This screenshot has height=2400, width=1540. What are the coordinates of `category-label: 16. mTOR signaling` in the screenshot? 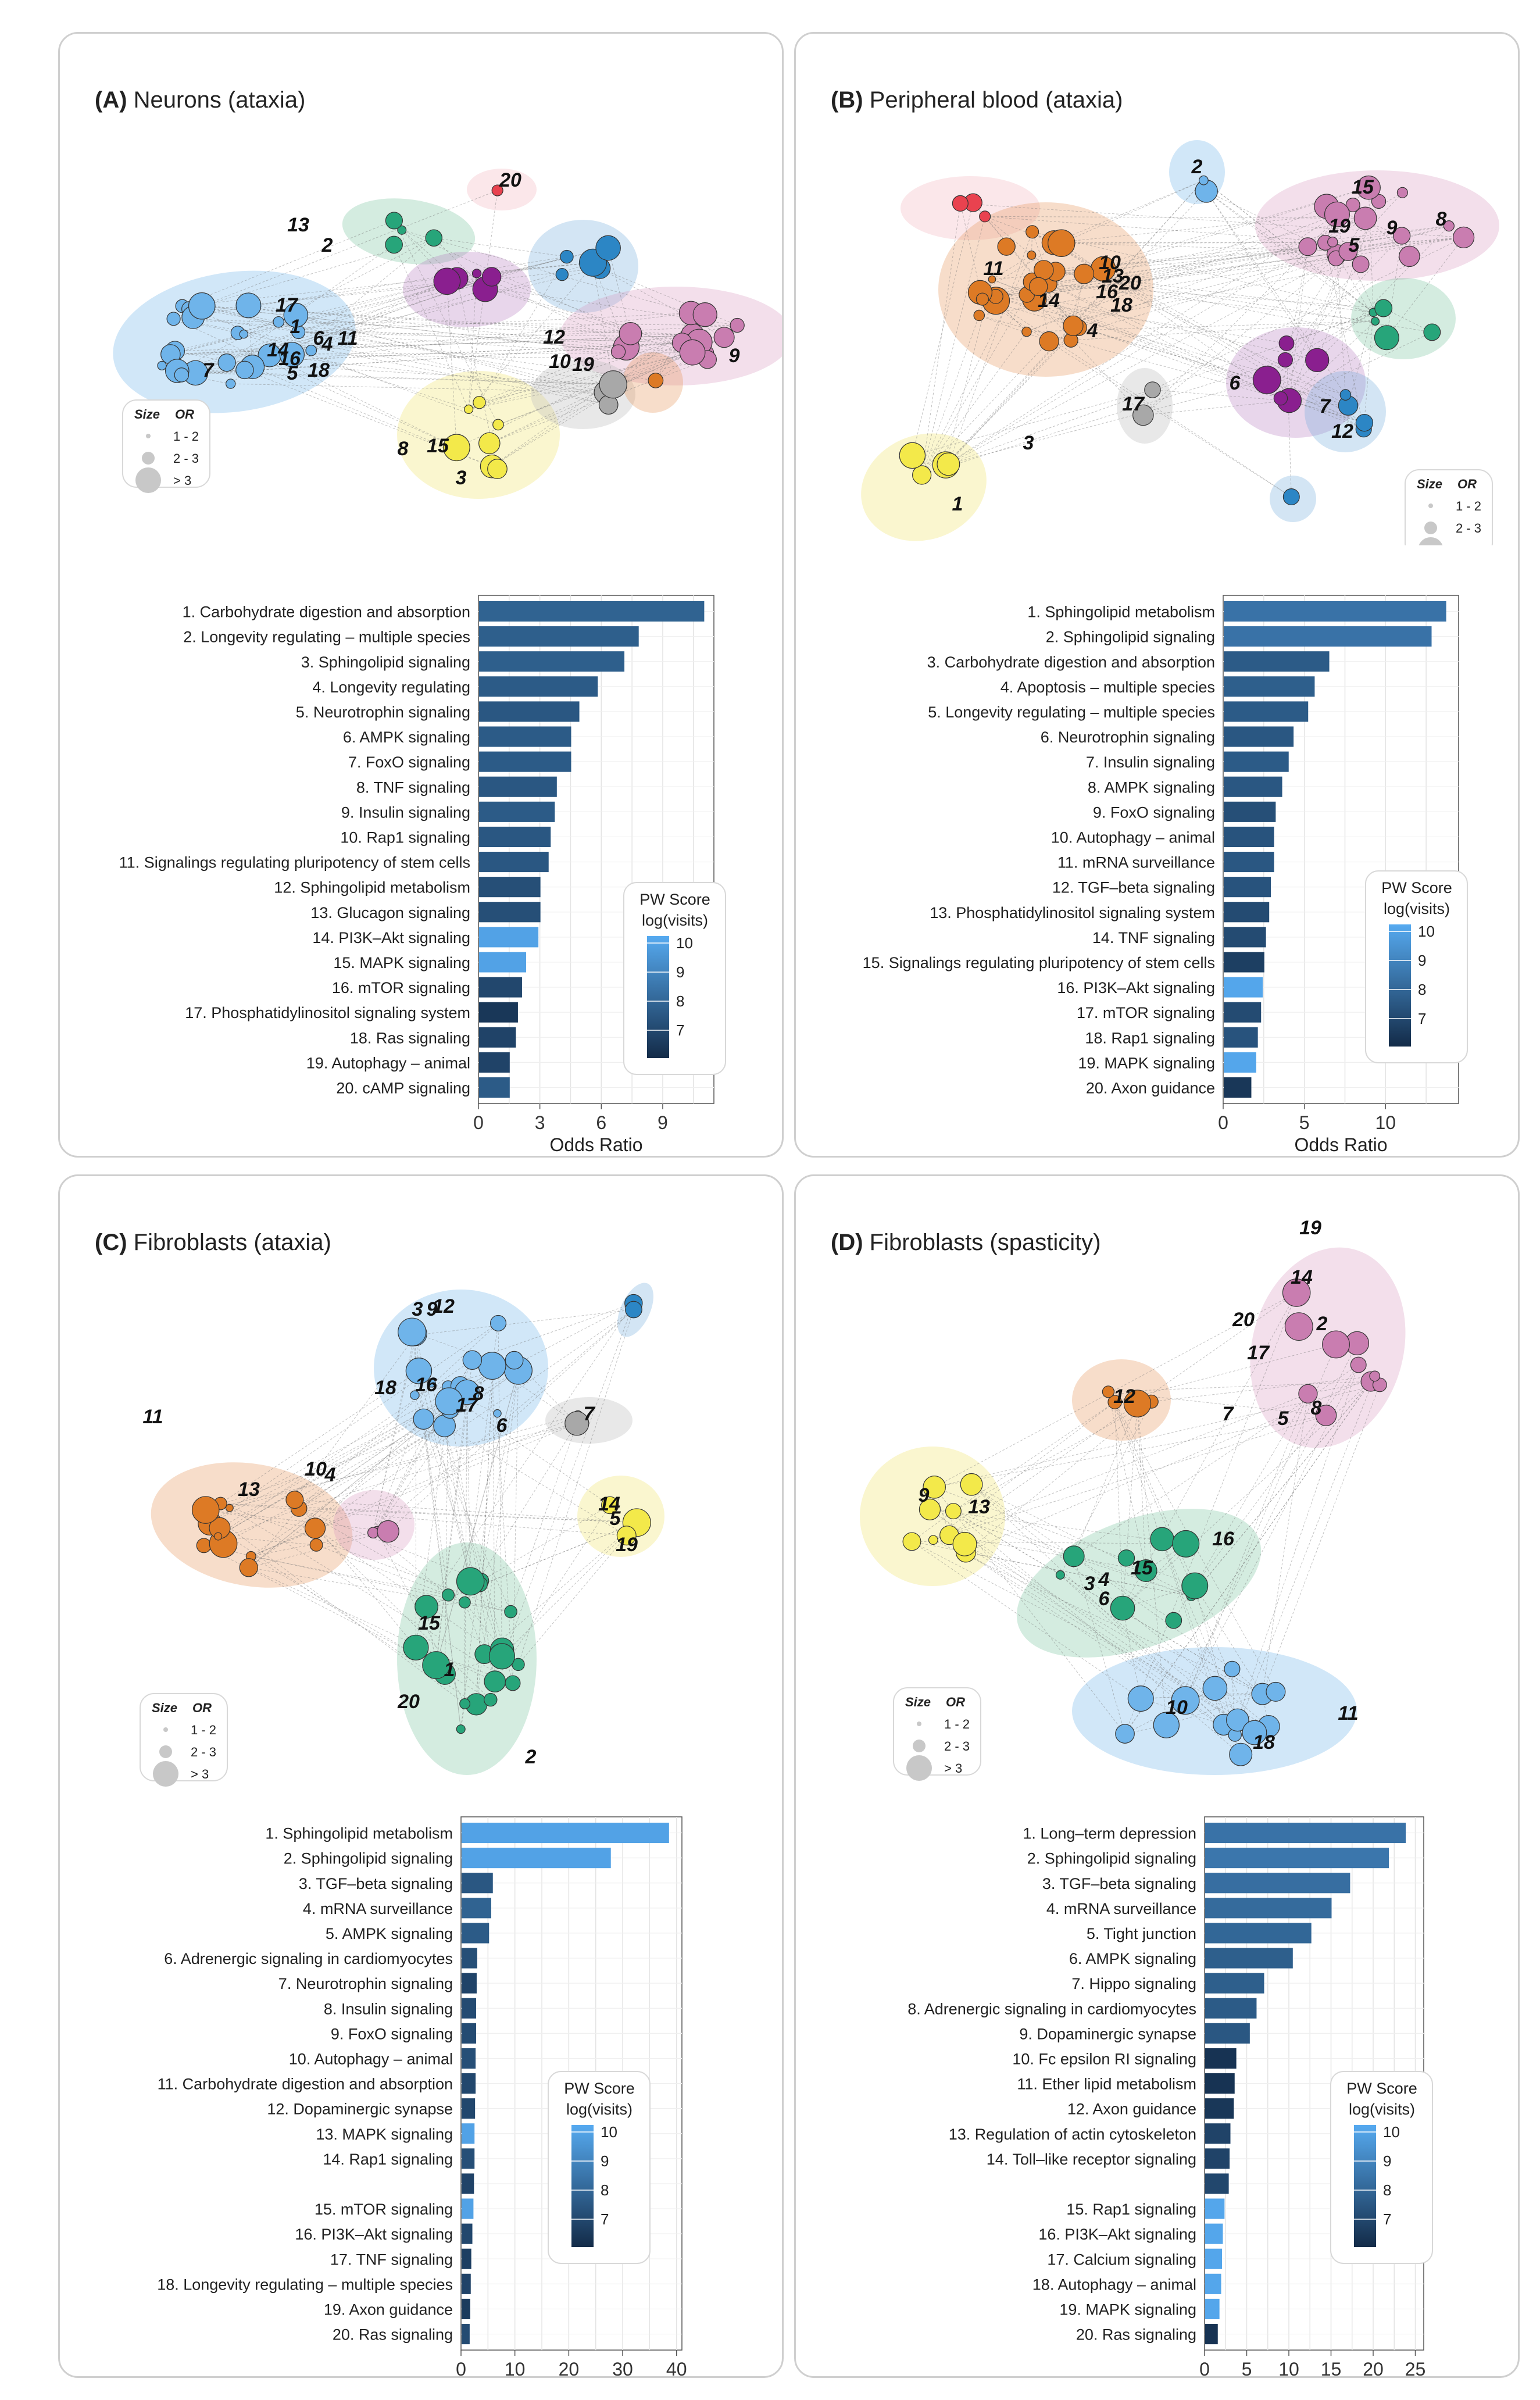 It's located at (401, 988).